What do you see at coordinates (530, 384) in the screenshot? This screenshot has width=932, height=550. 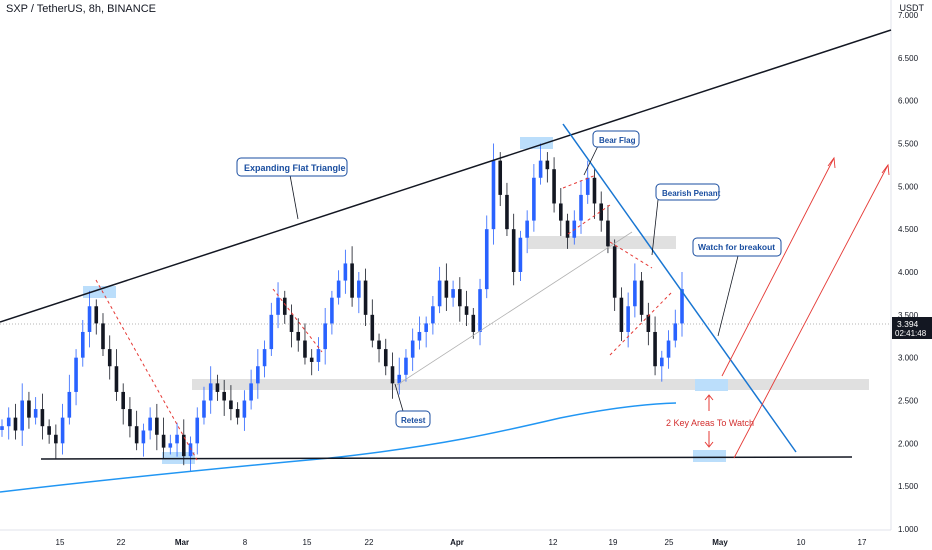 I see `support-zone` at bounding box center [530, 384].